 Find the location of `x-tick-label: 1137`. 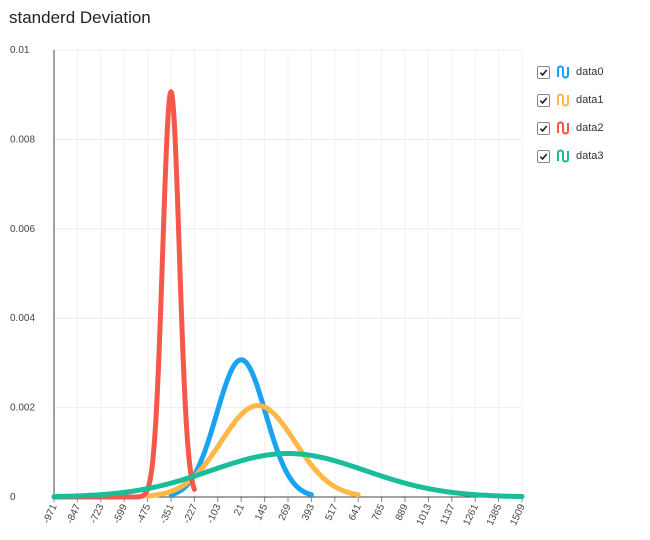

x-tick-label: 1137 is located at coordinates (447, 514).